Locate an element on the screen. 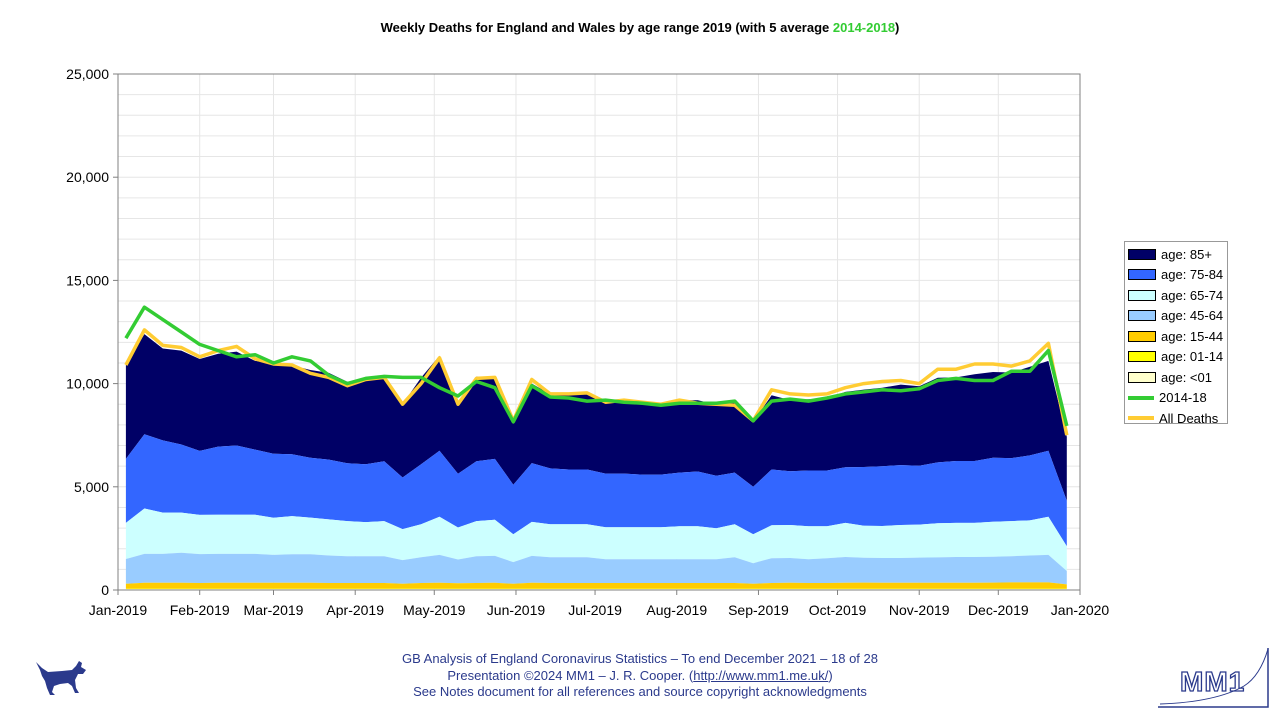  footer-line-2-prefix: Presentation ©2024 MM1 – J. R. Cooper. ( is located at coordinates (570, 675).